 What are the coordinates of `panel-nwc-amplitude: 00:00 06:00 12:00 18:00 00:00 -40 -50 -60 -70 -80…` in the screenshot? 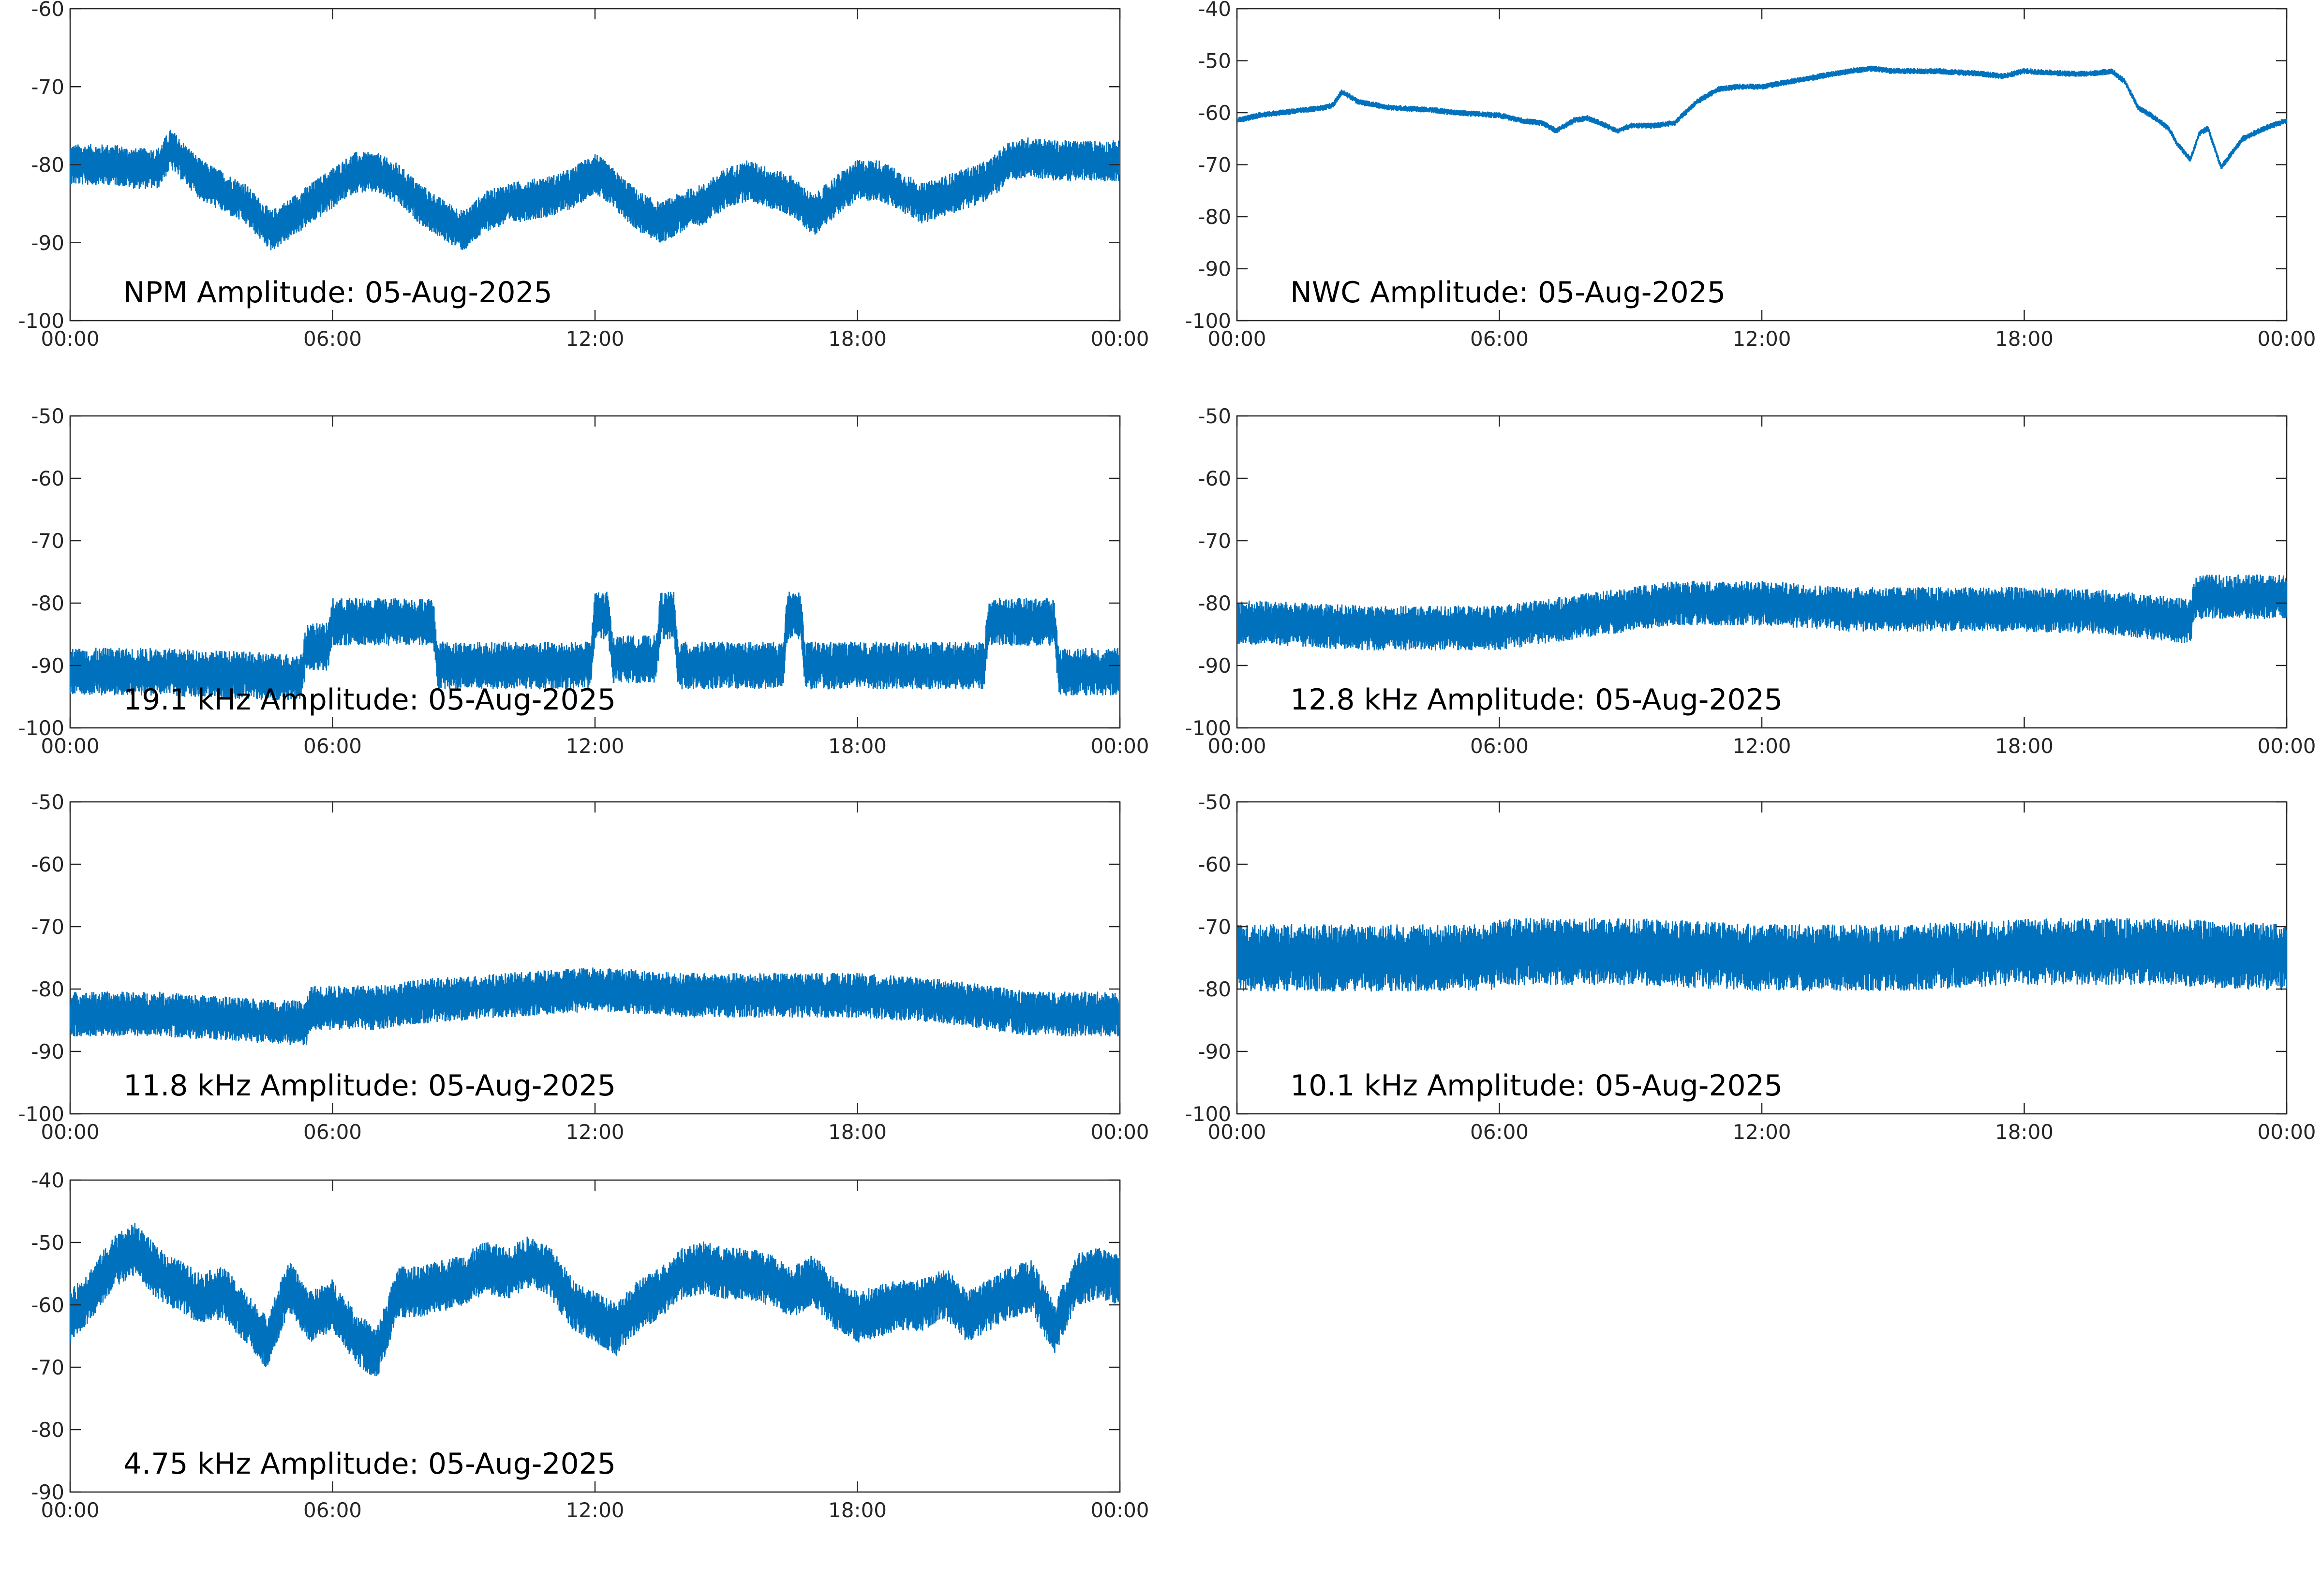 It's located at (1750, 175).